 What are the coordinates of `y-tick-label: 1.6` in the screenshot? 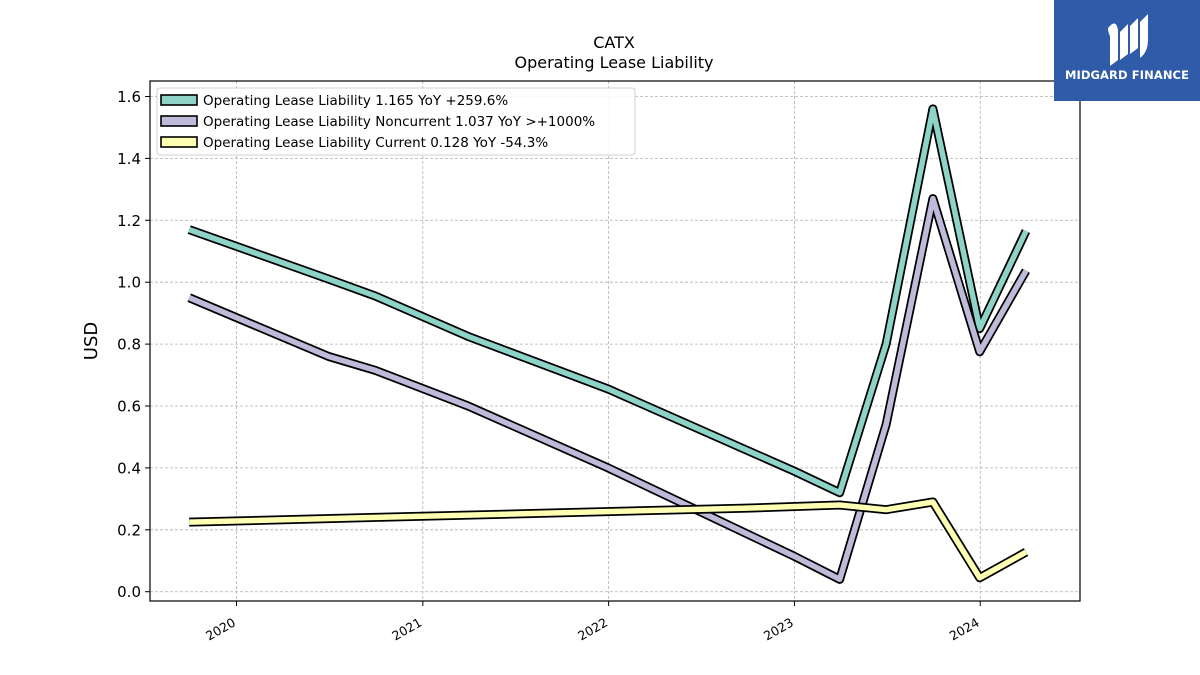 It's located at (129, 97).